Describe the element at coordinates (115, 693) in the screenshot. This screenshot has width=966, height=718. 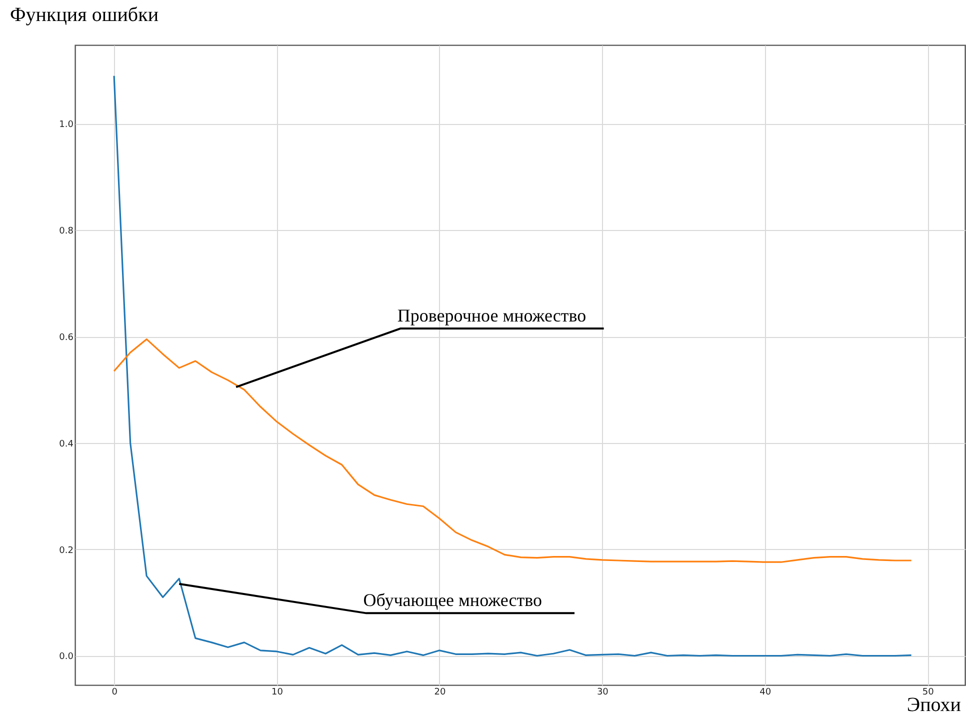
I see `x-tick-label: 0` at that location.